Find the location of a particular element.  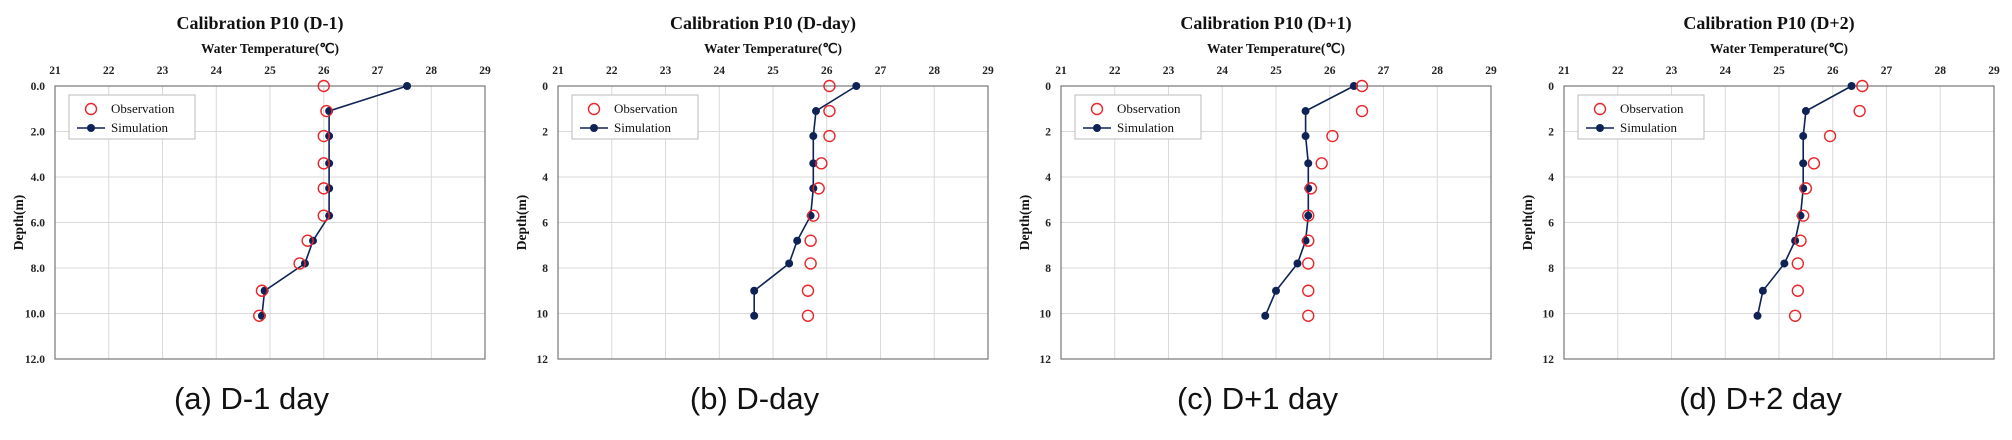

y-axis-title: Depth(m) is located at coordinates (521, 223).